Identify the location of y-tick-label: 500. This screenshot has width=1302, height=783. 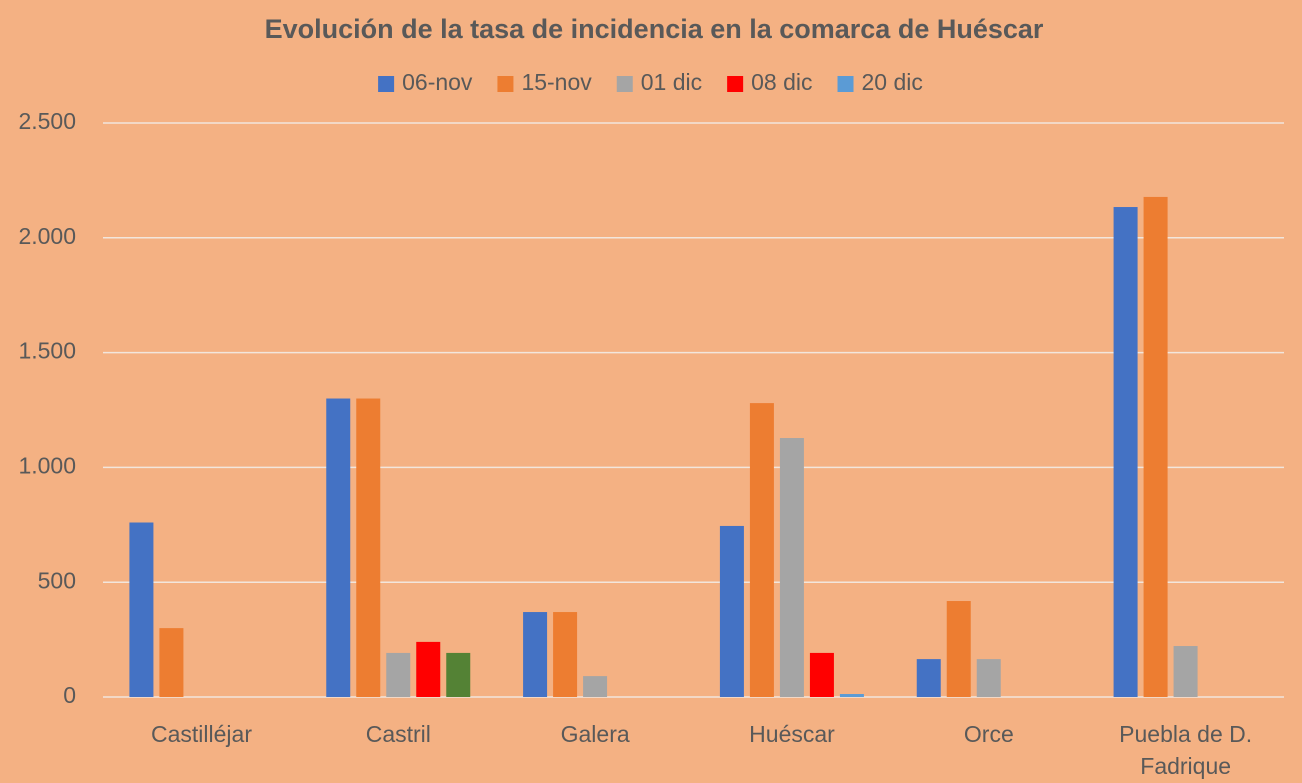
(57, 580).